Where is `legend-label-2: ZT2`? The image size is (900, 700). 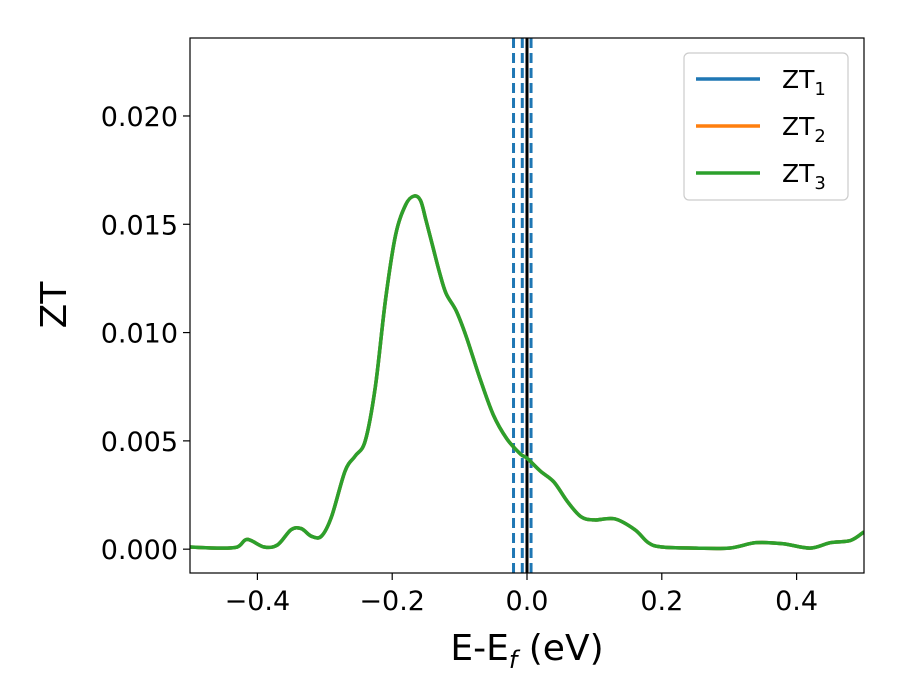
legend-label-2: ZT2 is located at coordinates (804, 129).